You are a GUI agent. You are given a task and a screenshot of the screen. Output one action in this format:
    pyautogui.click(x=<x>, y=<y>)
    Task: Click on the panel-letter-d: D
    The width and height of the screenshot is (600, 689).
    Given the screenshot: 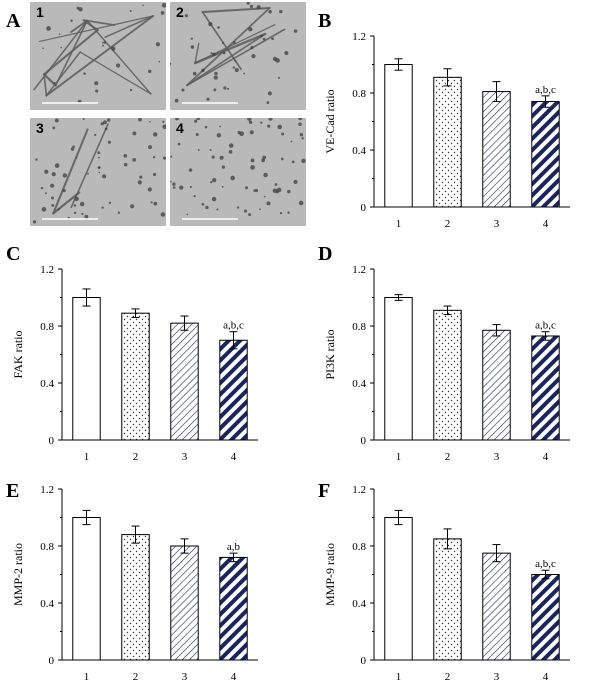 What is the action you would take?
    pyautogui.click(x=325, y=254)
    